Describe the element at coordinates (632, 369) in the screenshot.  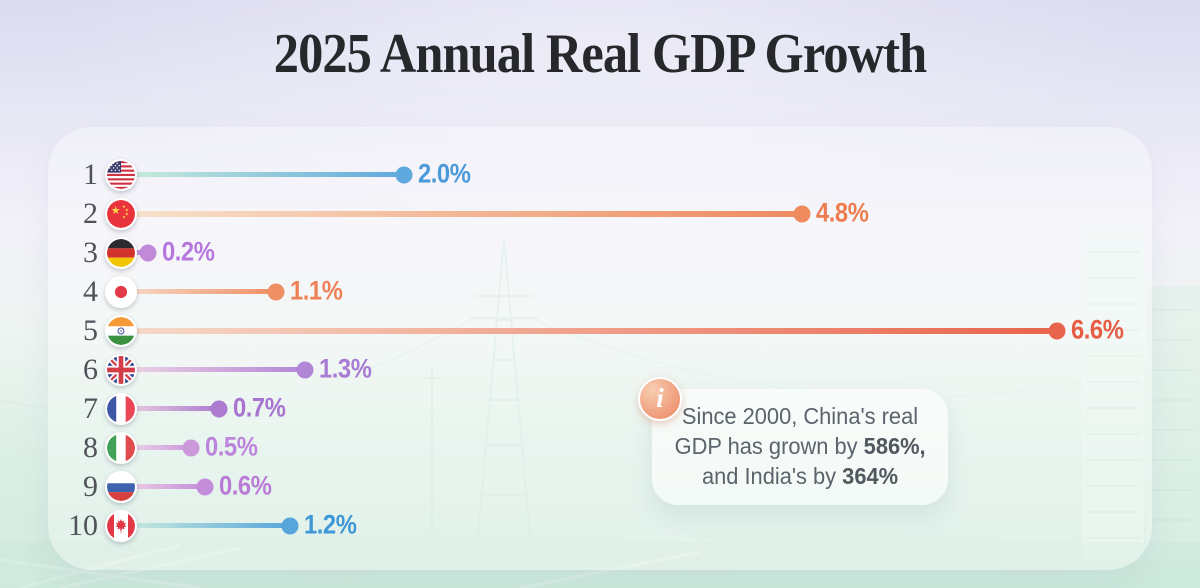
I see `bar-track: 1.3%` at that location.